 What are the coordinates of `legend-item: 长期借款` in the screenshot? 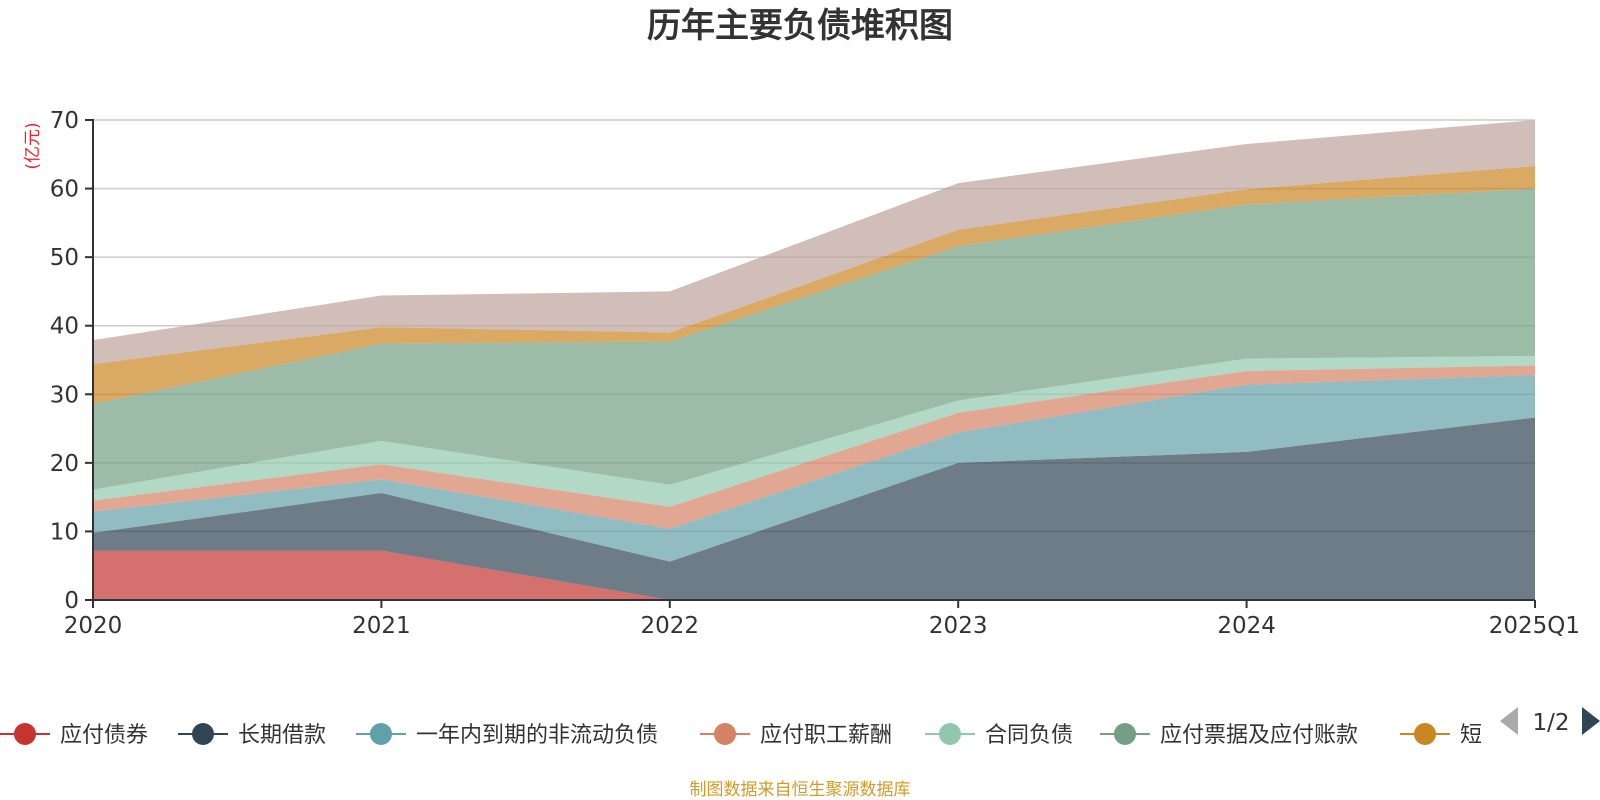 It's located at (252, 735).